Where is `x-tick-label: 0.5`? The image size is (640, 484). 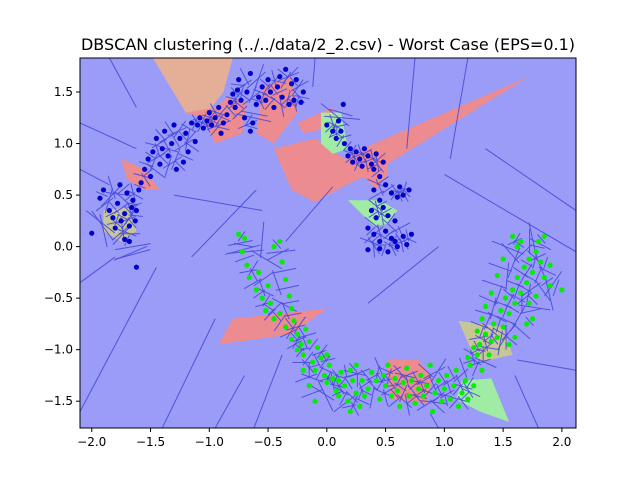
x-tick-label: 0.5 is located at coordinates (385, 442).